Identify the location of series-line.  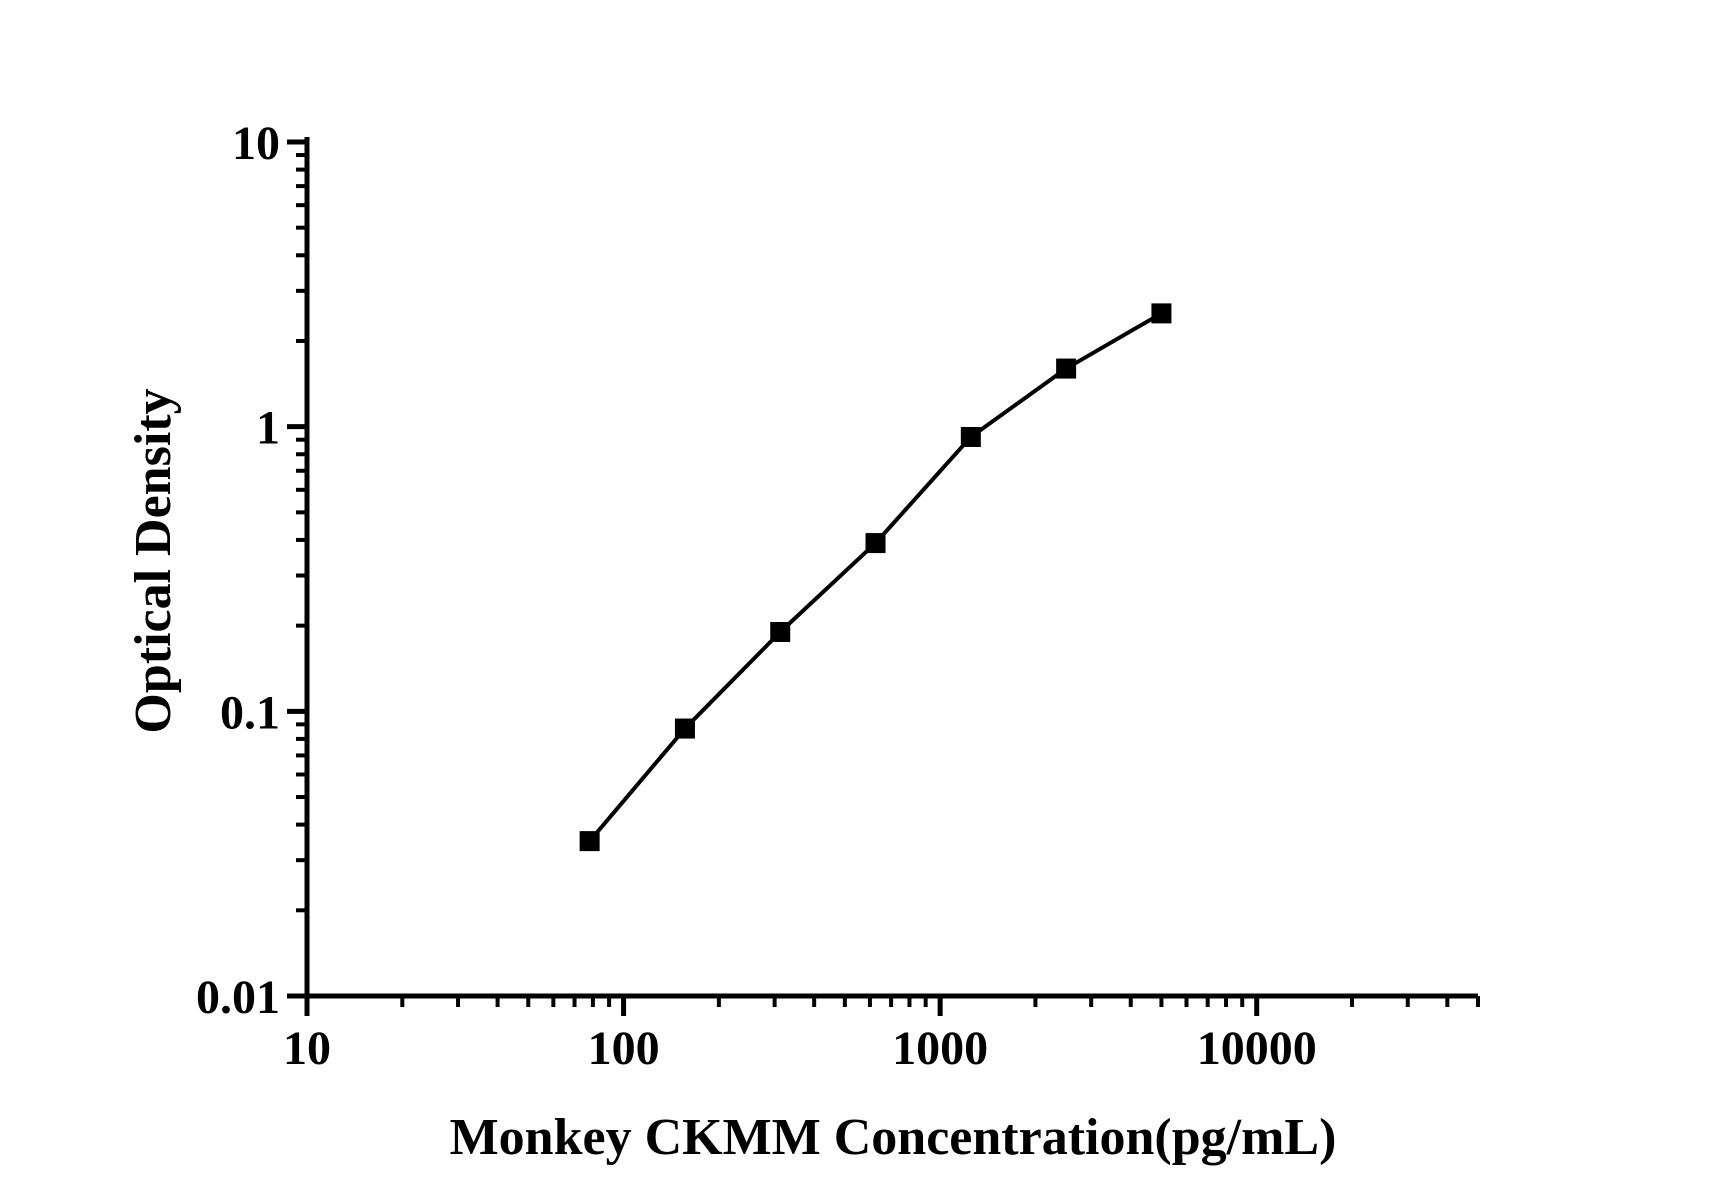
(875, 577).